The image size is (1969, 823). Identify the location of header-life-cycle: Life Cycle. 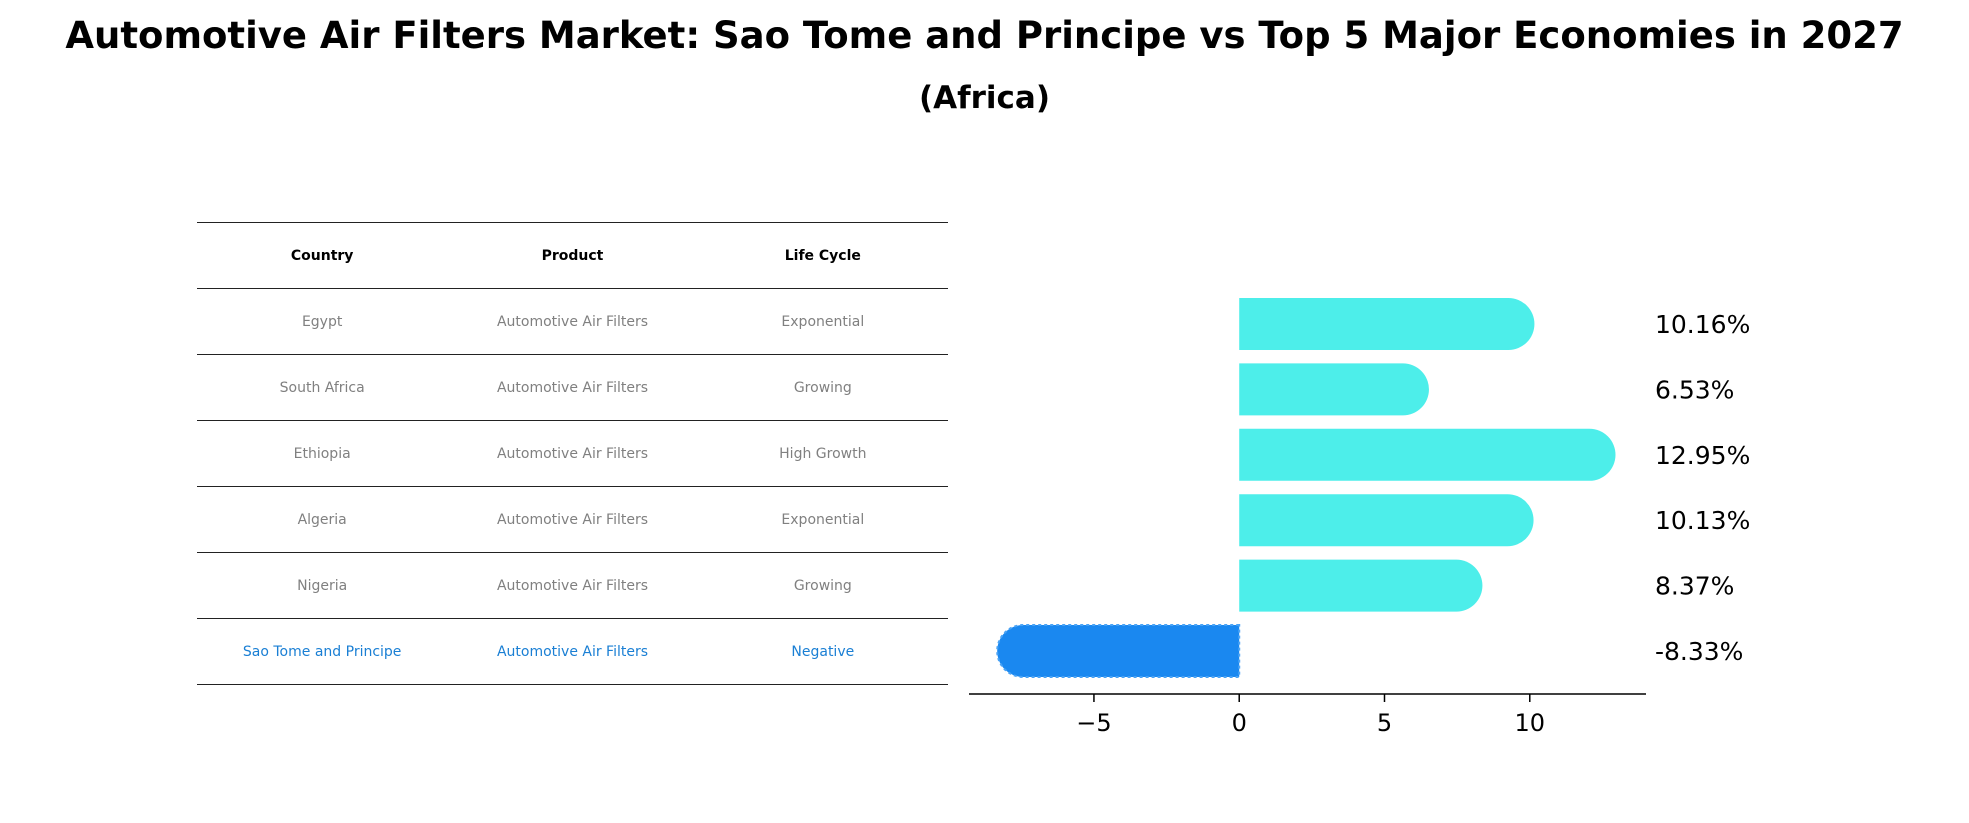
(822, 255).